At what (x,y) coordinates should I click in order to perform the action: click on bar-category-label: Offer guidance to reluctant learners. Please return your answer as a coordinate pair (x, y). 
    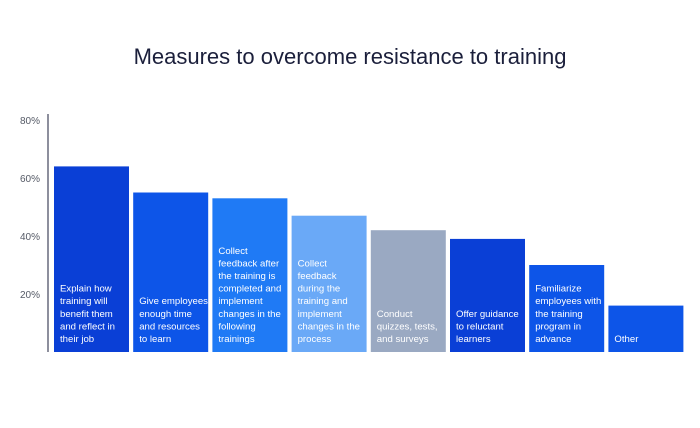
    Looking at the image, I should click on (487, 327).